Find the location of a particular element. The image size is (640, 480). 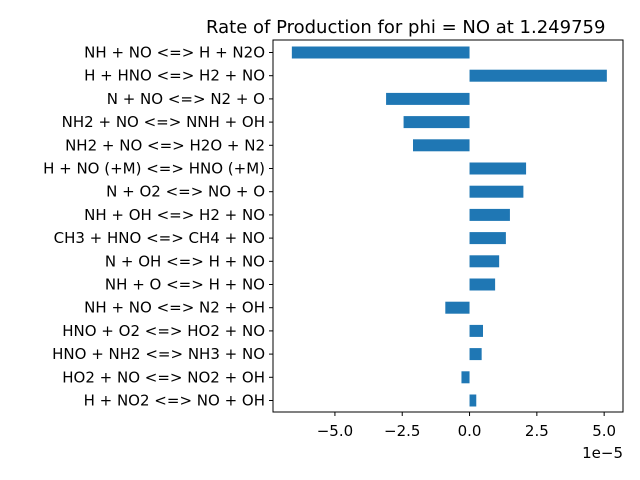

x-tick-label: 5.0 is located at coordinates (604, 431).